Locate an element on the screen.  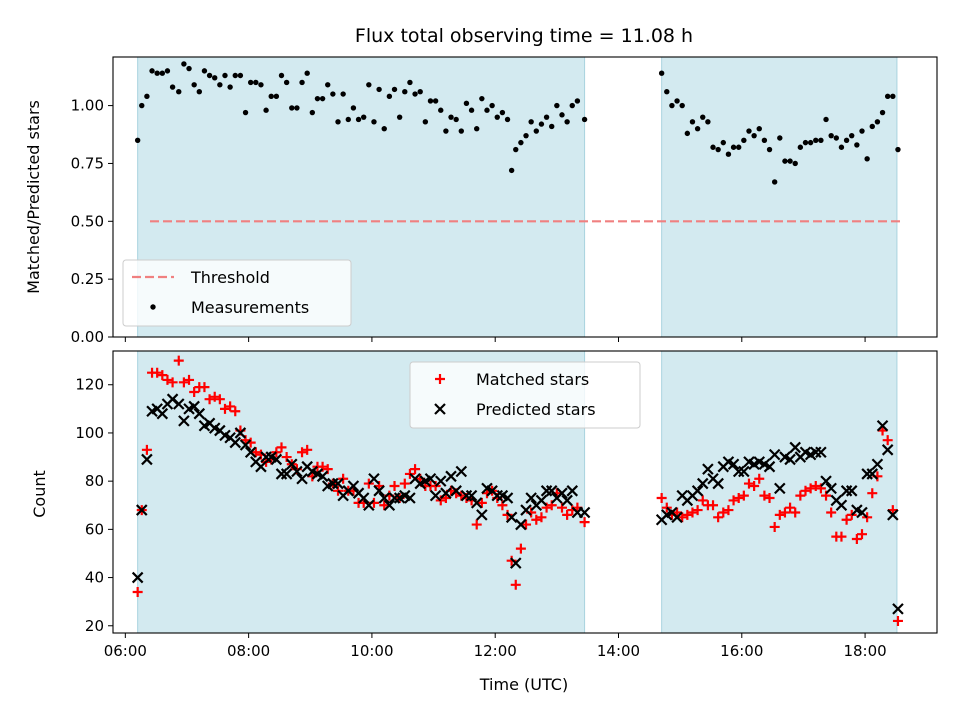
observing-window is located at coordinates (779, 197).